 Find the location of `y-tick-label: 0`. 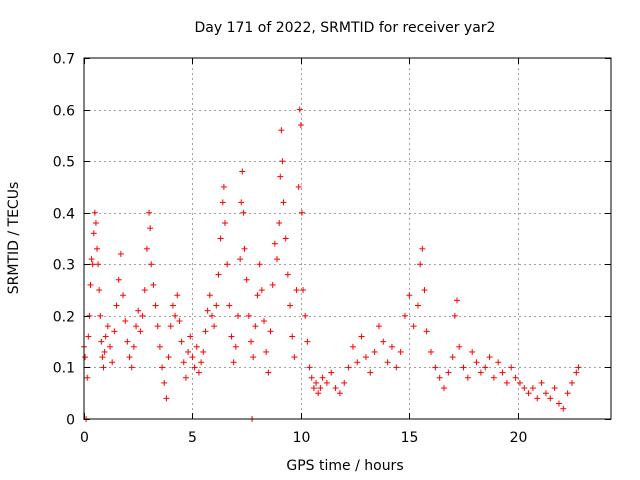

y-tick-label: 0 is located at coordinates (70, 421).